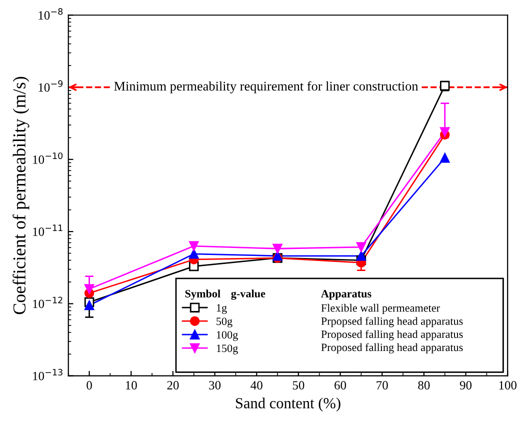  Describe the element at coordinates (227, 349) in the screenshot. I see `legend-label: 150g` at that location.